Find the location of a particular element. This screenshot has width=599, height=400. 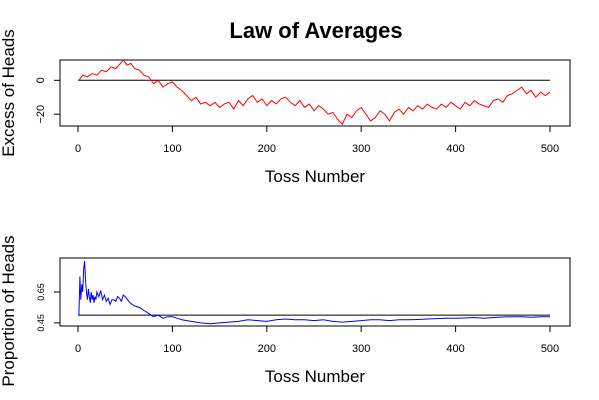

y-tick-label: −20 is located at coordinates (41, 114).